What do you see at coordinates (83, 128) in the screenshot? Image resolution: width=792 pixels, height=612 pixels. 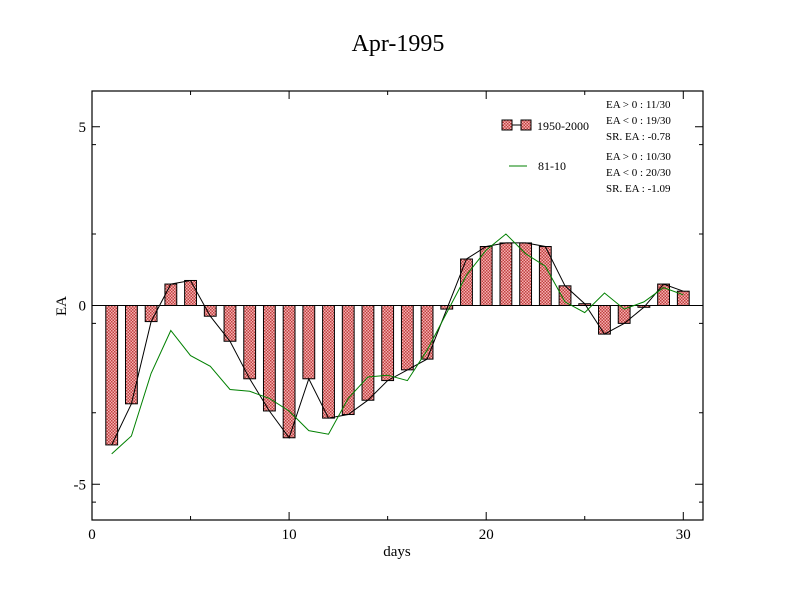 I see `y-tick-label-5: 5` at bounding box center [83, 128].